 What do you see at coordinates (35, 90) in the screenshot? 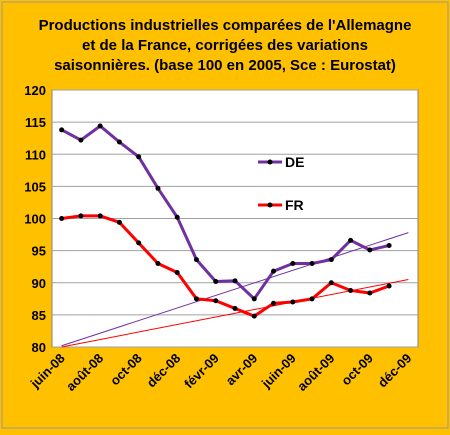
I see `y-tick-label: 120` at bounding box center [35, 90].